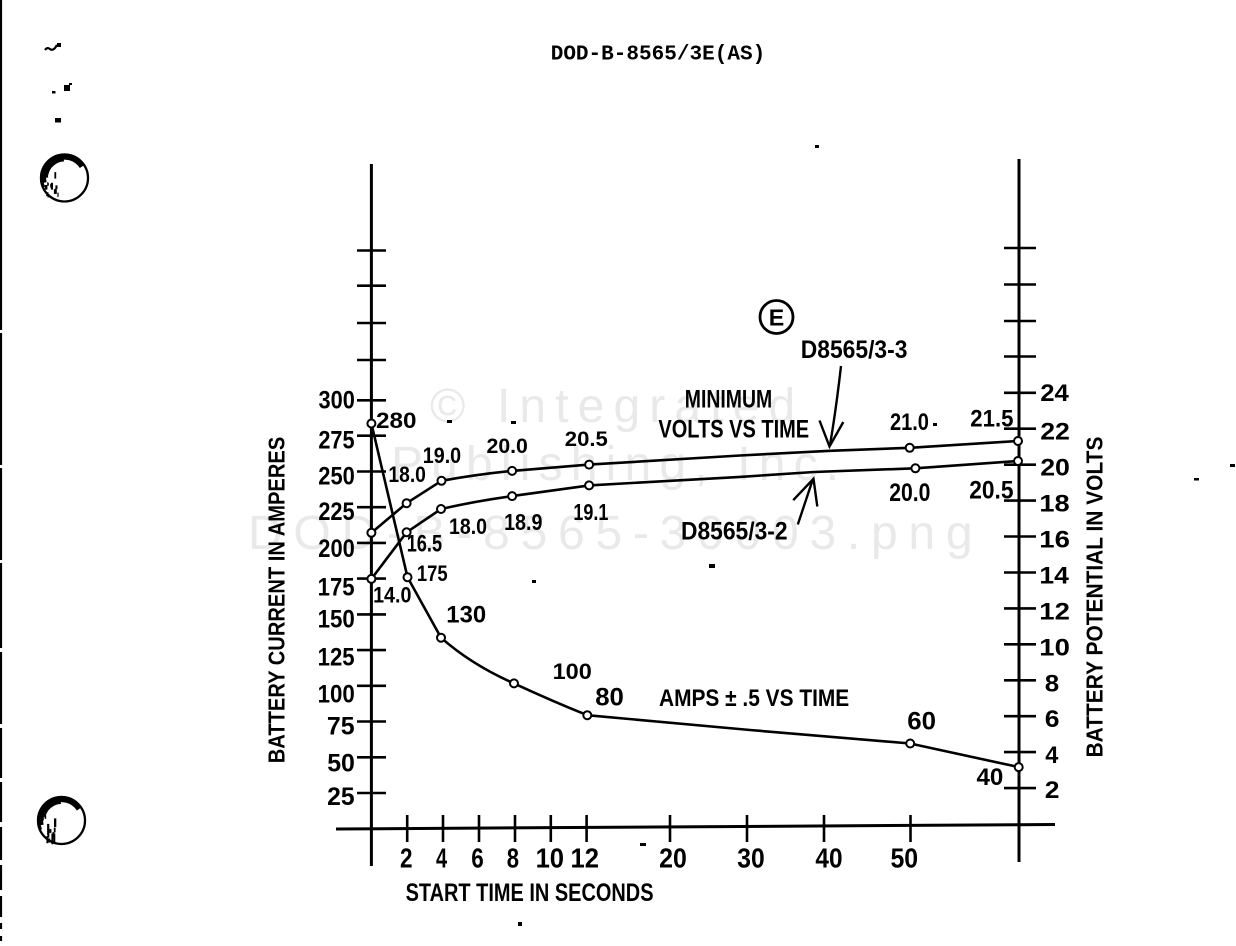  What do you see at coordinates (658, 54) in the screenshot?
I see `svg-text: DOD-B-8565/3E(AS)` at bounding box center [658, 54].